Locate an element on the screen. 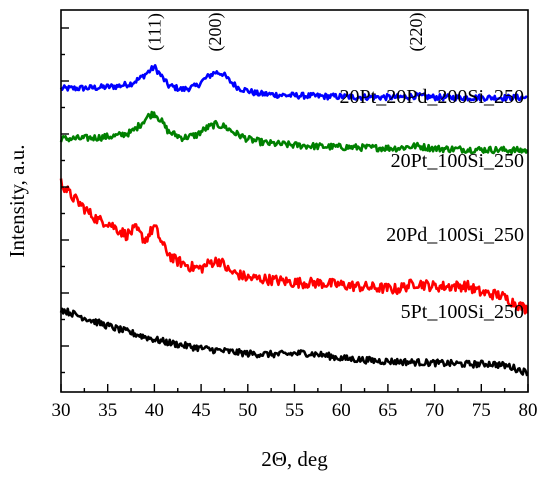 This screenshot has height=482, width=550. peak-label: (111) is located at coordinates (154, 32).